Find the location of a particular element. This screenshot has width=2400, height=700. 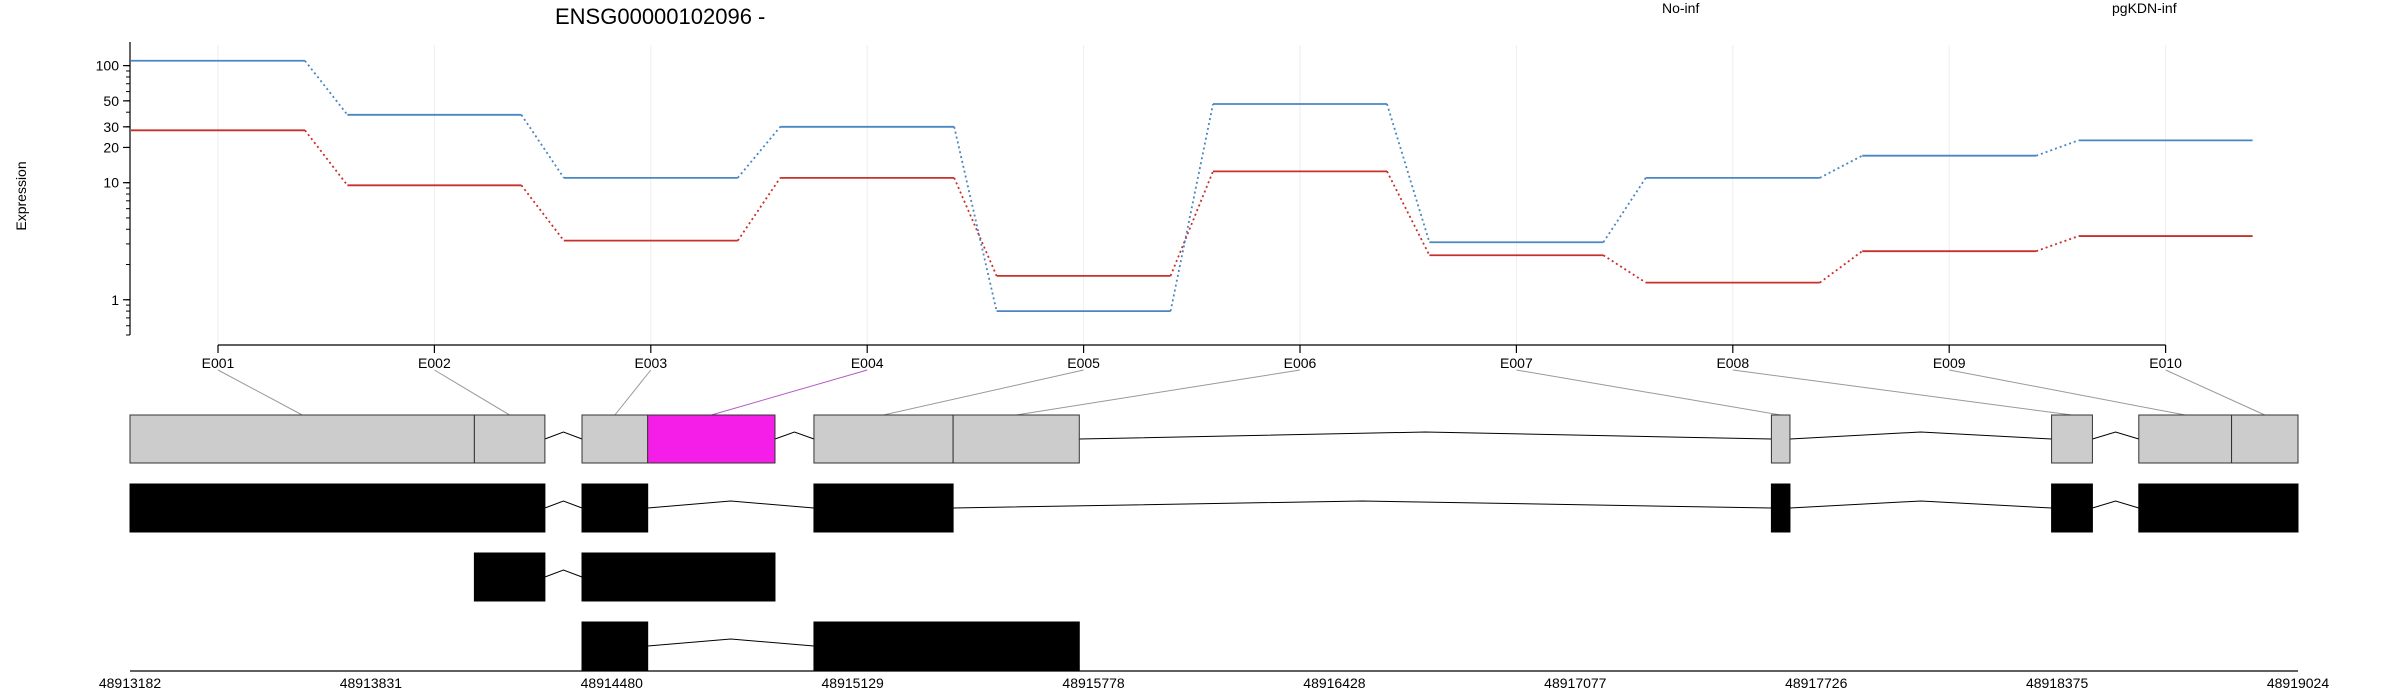

x-tick-label-e009: E009 is located at coordinates (1949, 363).